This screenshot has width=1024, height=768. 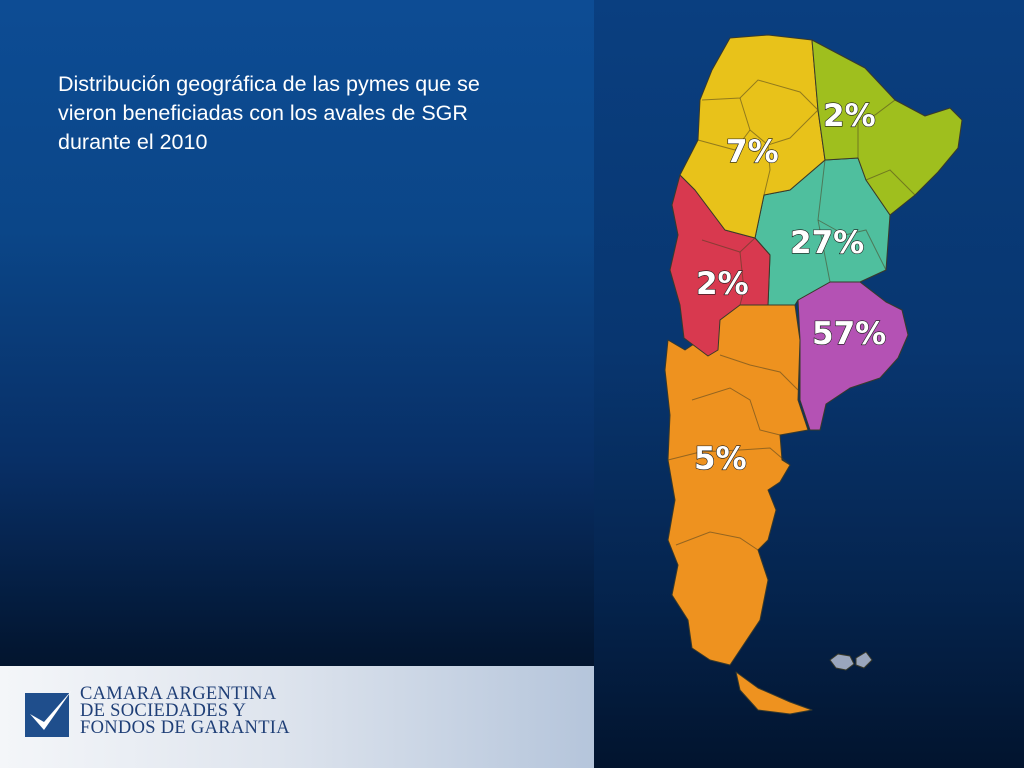 I want to click on percent-label-buenos-aires: 57%, so click(x=849, y=334).